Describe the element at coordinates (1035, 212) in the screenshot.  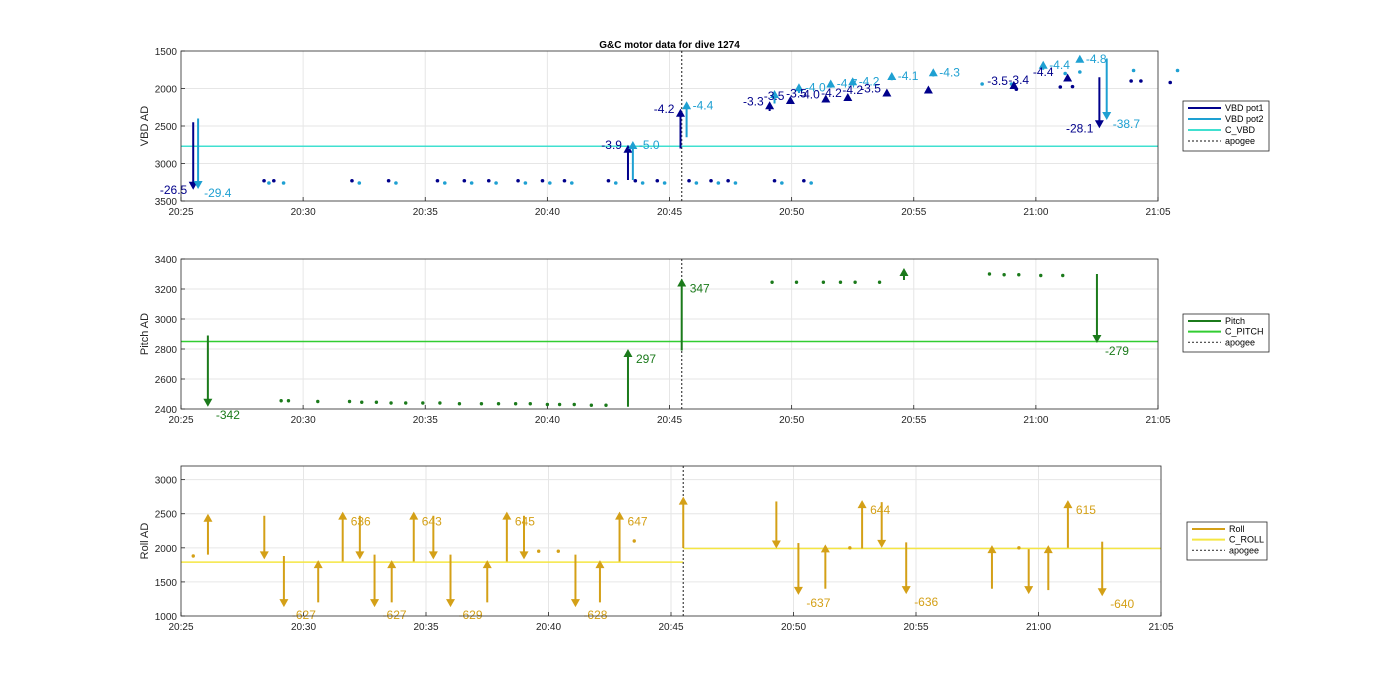
I see `x-tick-label: 21:00` at that location.